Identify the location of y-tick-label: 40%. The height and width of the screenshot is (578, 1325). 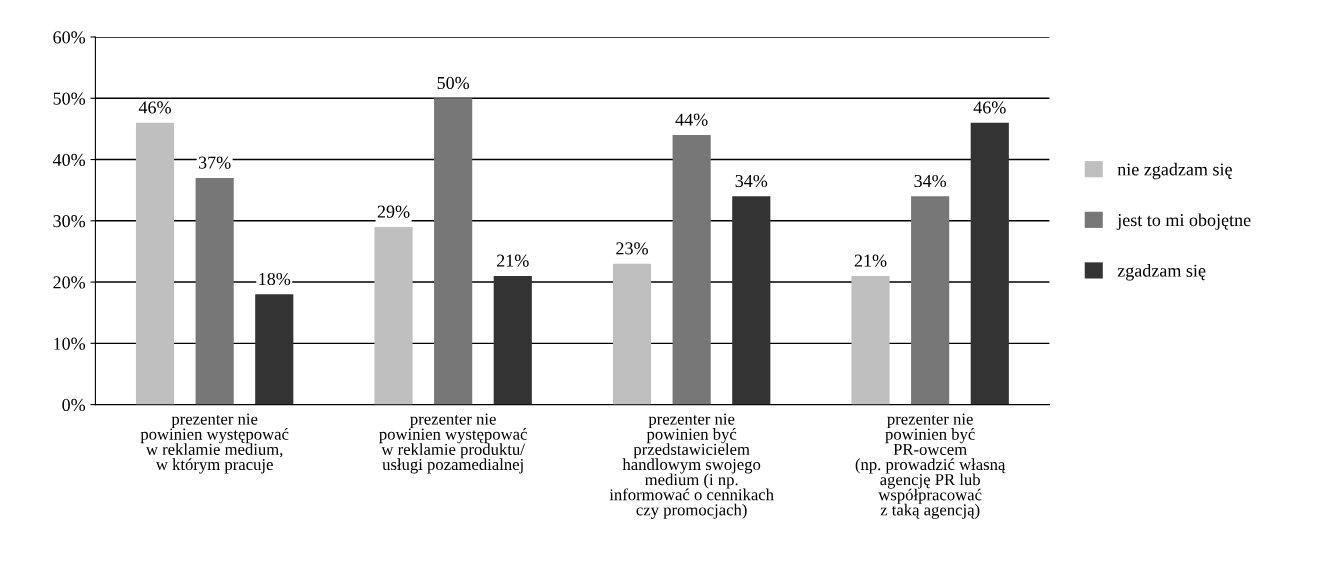
(69, 160).